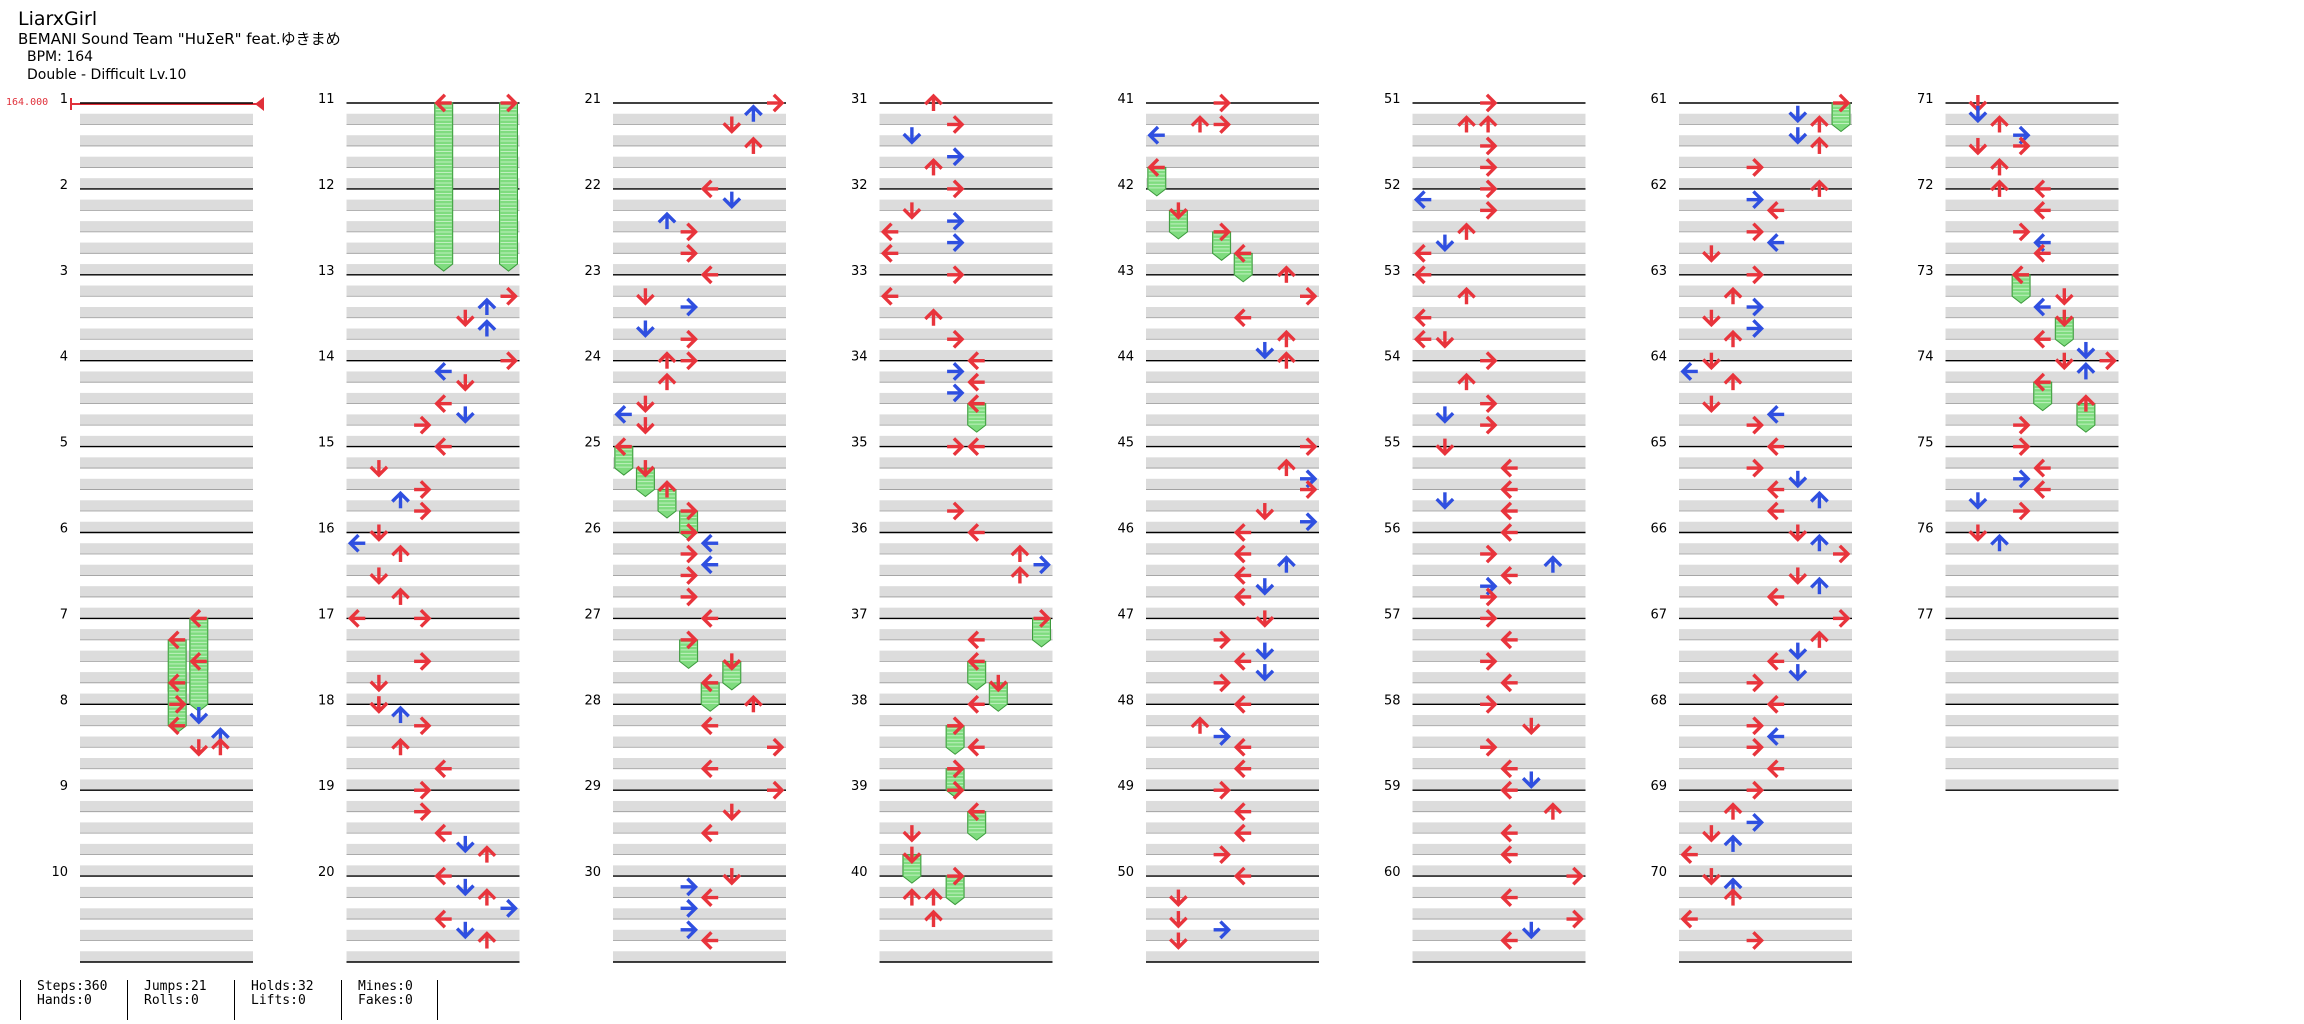 This screenshot has height=1024, width=2304. I want to click on measure-number: 25, so click(592, 443).